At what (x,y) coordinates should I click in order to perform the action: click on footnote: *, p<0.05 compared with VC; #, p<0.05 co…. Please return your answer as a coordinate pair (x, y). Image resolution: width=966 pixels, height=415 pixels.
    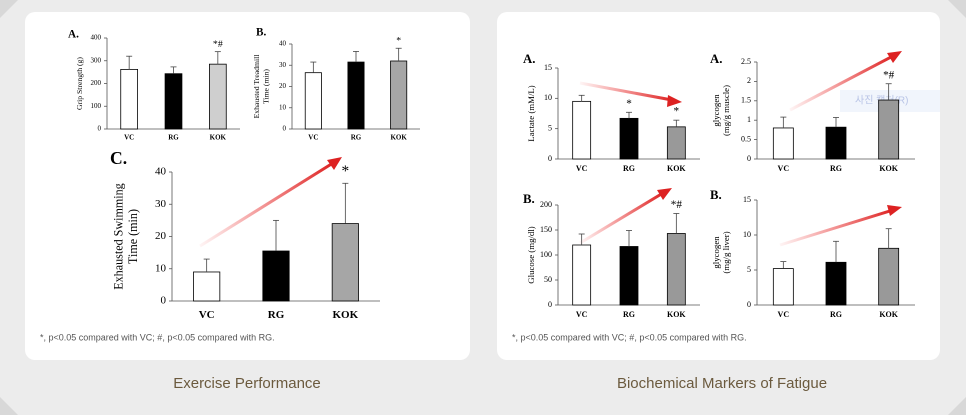
    Looking at the image, I should click on (629, 337).